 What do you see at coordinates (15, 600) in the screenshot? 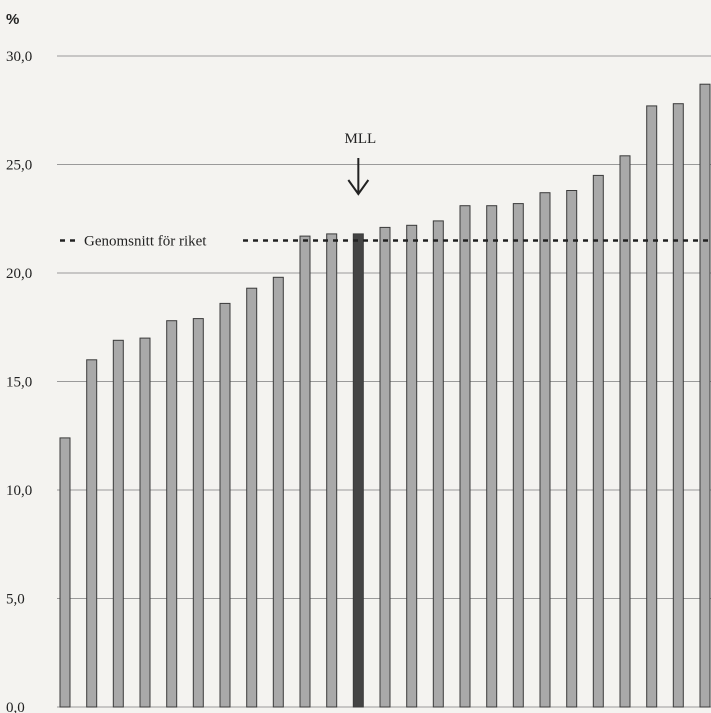
I see `y-tick-label: 5,0` at bounding box center [15, 600].